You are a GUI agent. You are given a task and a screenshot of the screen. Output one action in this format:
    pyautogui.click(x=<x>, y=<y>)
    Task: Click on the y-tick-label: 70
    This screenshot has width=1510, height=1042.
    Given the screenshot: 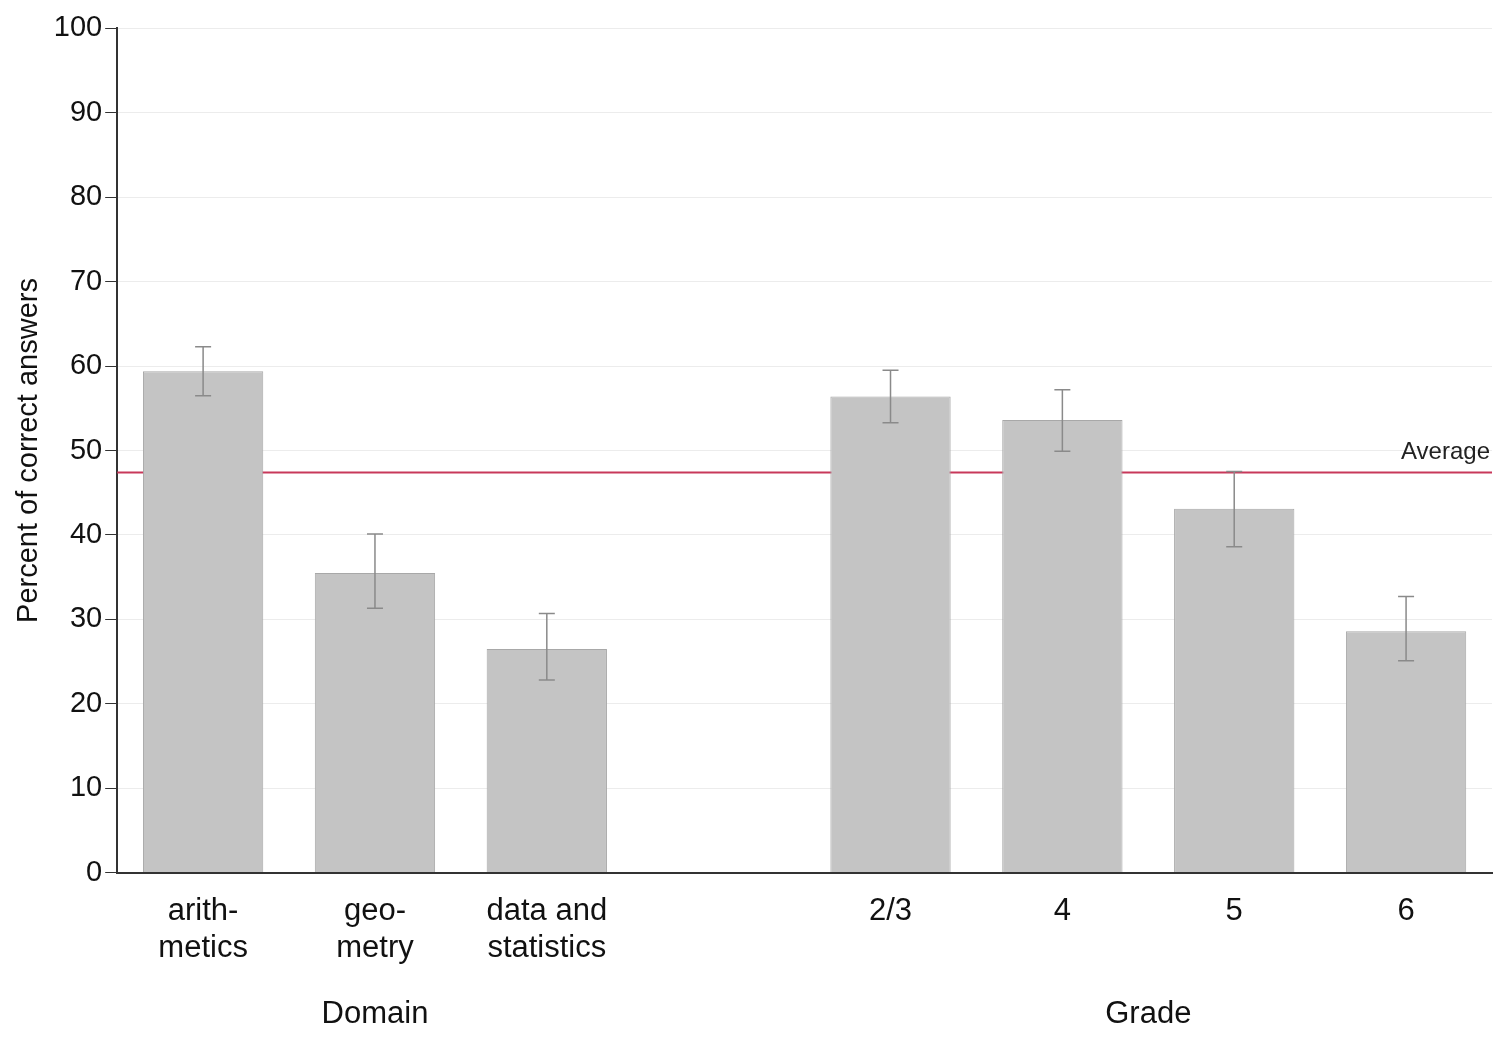 What is the action you would take?
    pyautogui.click(x=86, y=279)
    